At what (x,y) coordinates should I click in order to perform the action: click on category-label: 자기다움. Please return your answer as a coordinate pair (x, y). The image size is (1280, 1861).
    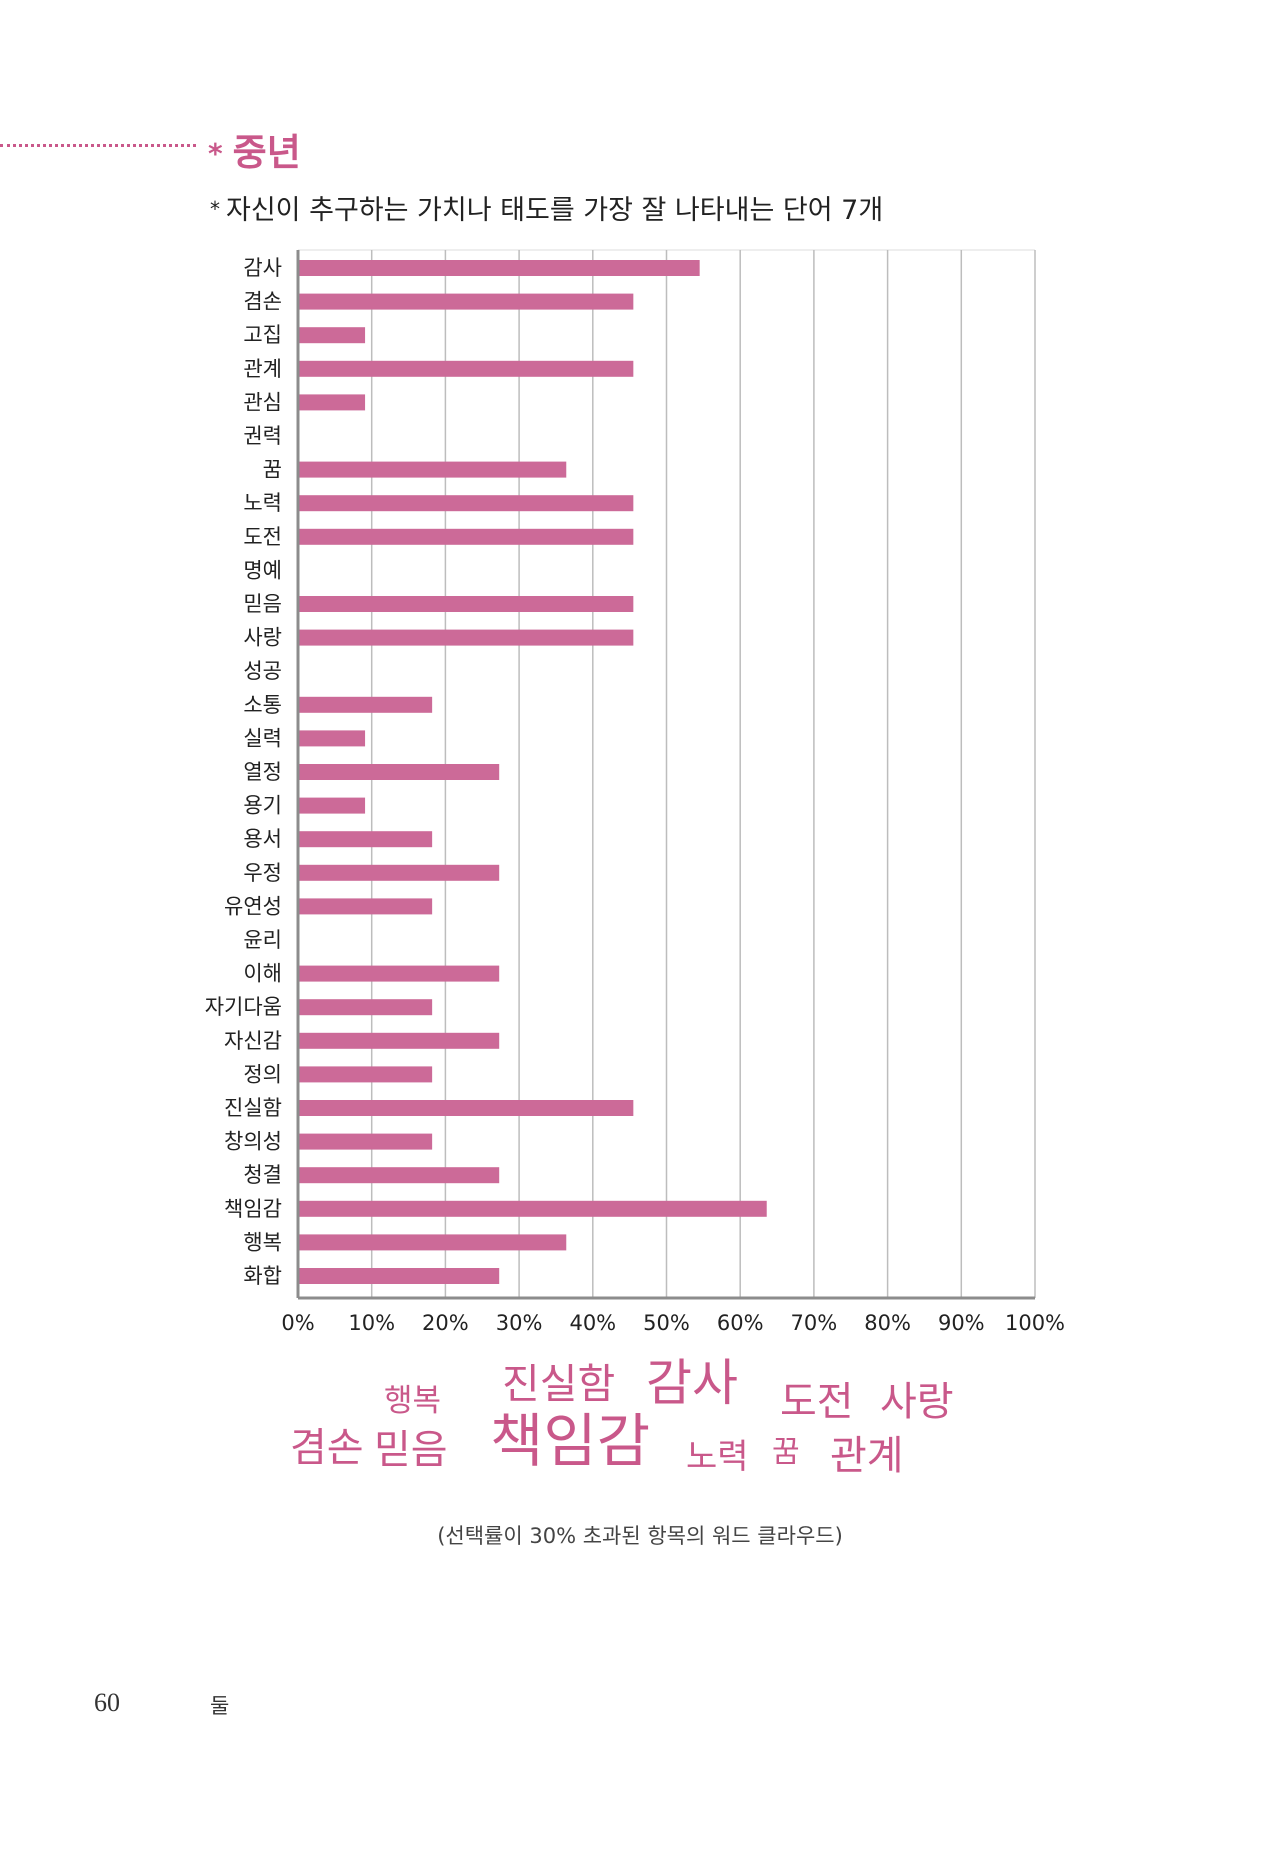
    Looking at the image, I should click on (243, 1007).